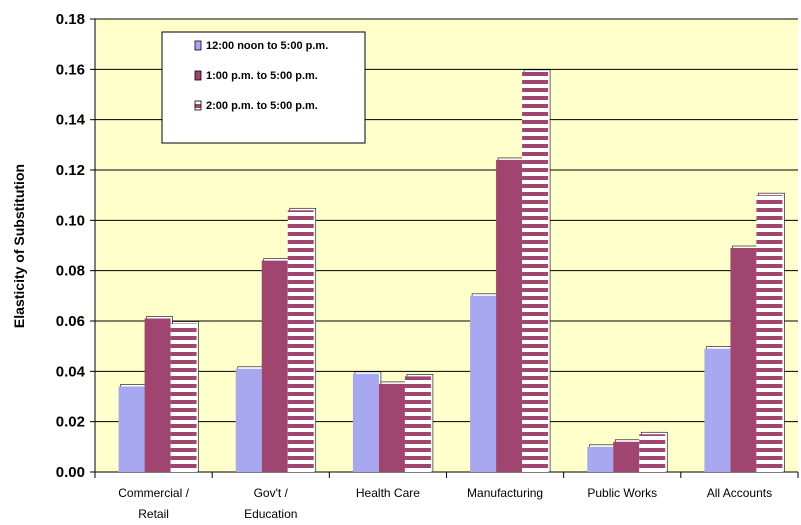 Image resolution: width=801 pixels, height=525 pixels. Describe the element at coordinates (70, 472) in the screenshot. I see `y-tick-label: 0.00` at that location.